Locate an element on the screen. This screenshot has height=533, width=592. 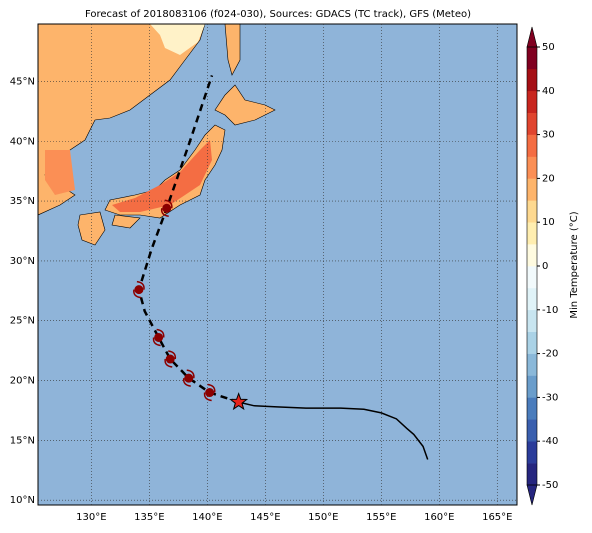
hokkaido is located at coordinates (245, 105).